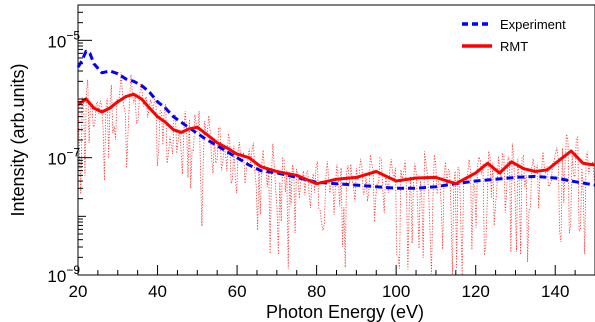 The image size is (595, 322). I want to click on x-tick-label: 60, so click(237, 291).